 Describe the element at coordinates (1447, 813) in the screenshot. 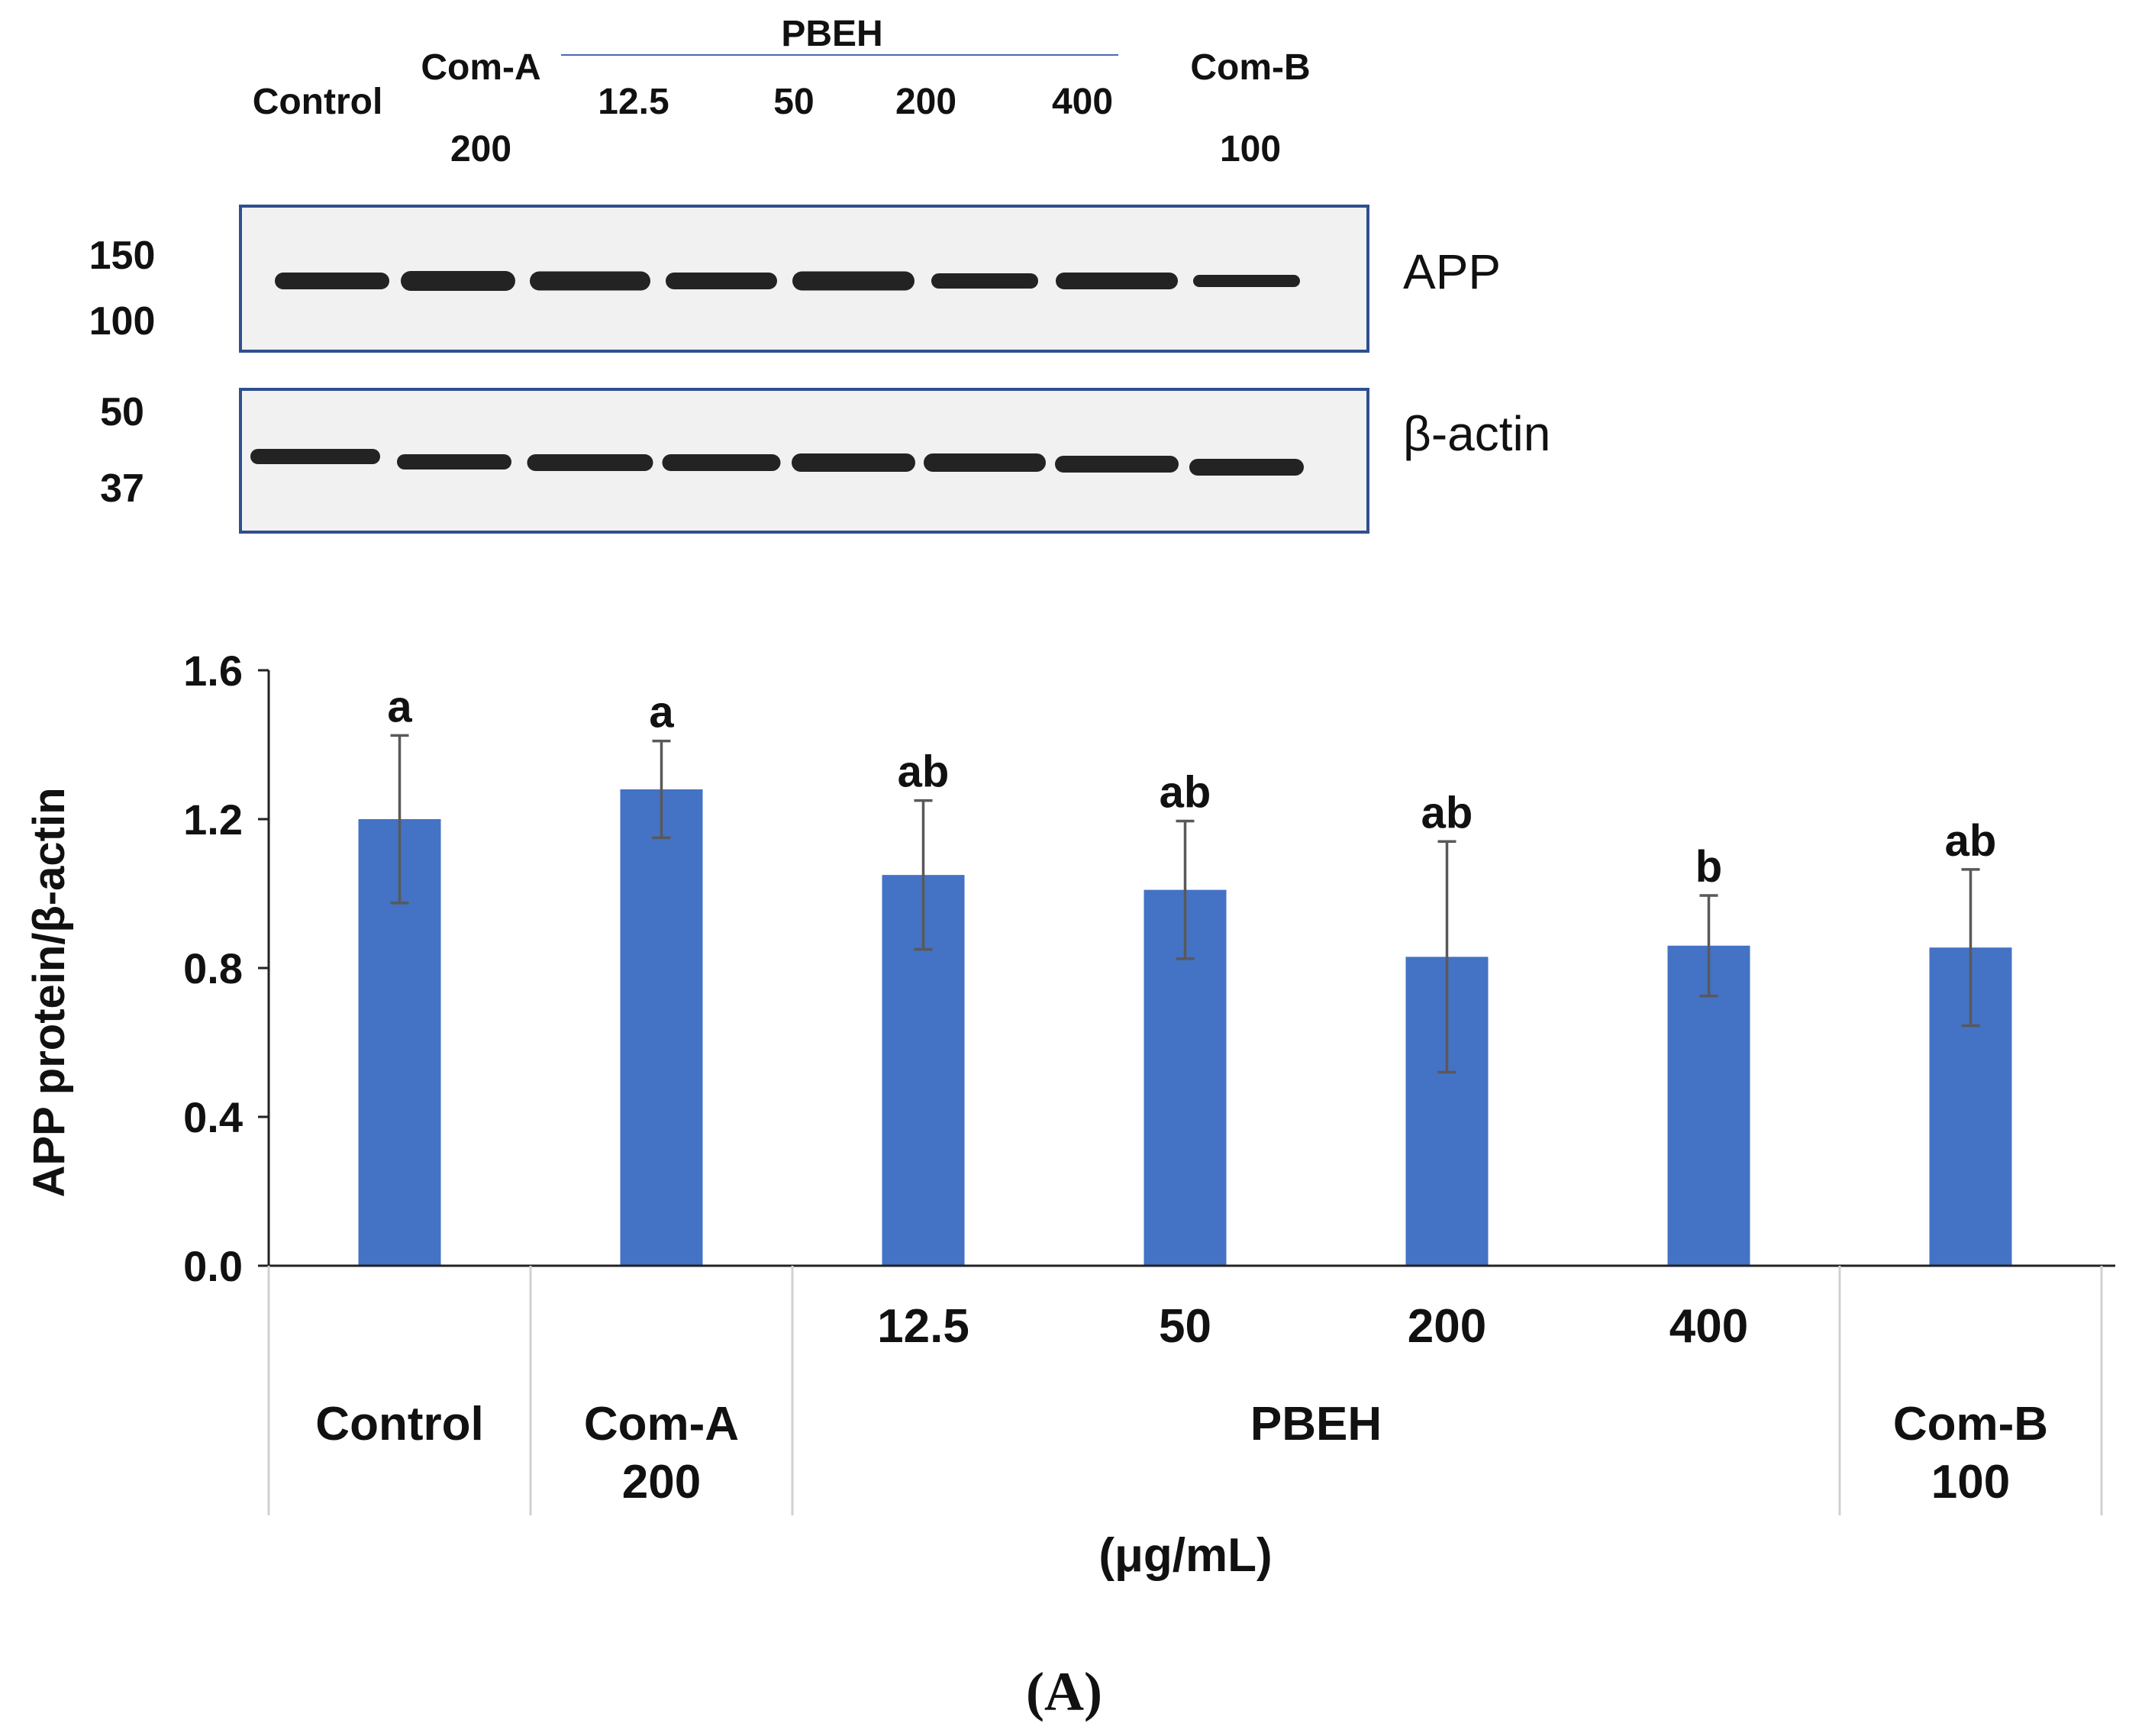

I see `significance-label-5: ab` at that location.